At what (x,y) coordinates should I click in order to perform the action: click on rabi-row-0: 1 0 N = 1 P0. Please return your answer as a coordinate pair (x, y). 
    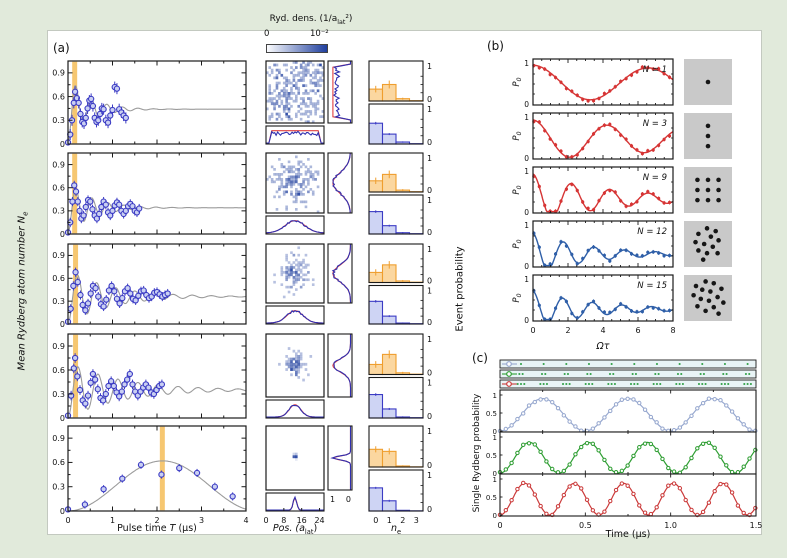
    Looking at the image, I should click on (593, 83).